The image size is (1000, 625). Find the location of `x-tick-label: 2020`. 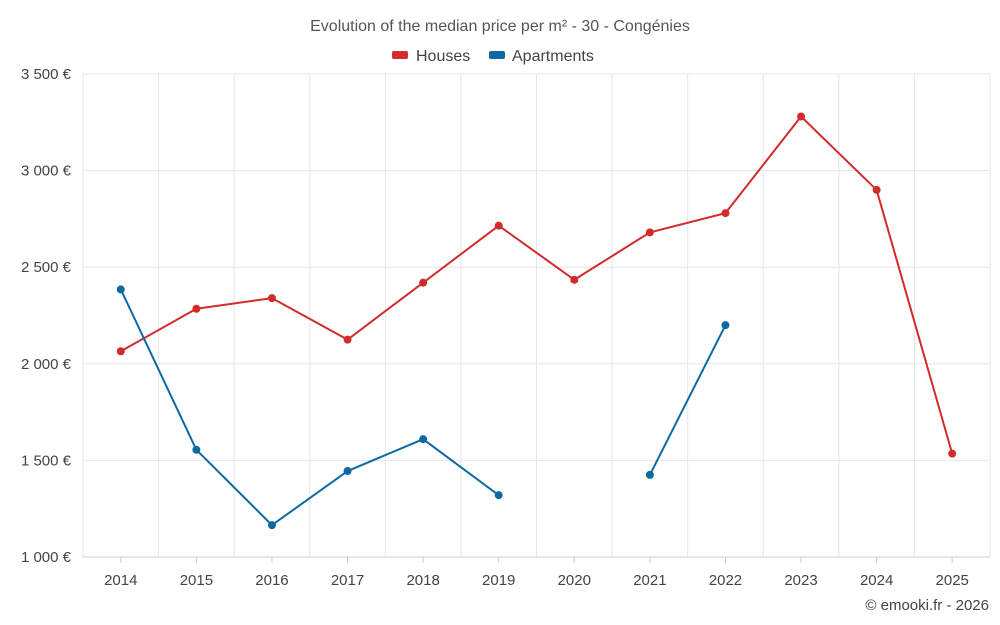

x-tick-label: 2020 is located at coordinates (574, 580).